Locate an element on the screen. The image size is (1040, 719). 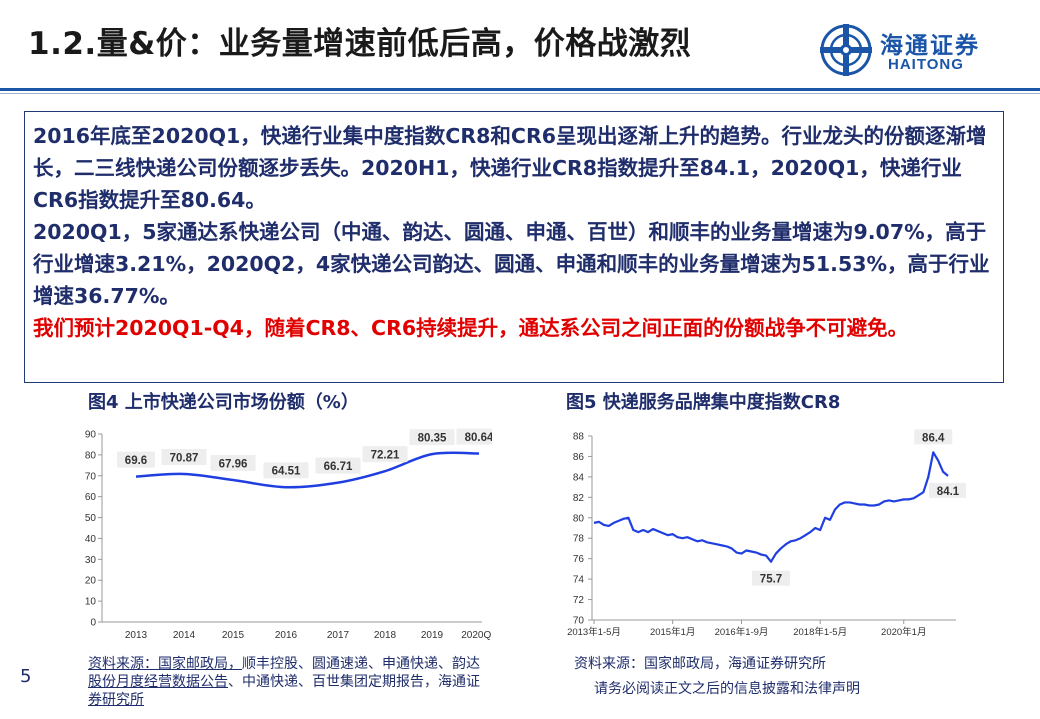
source-link-research: 券研究所 is located at coordinates (116, 700).